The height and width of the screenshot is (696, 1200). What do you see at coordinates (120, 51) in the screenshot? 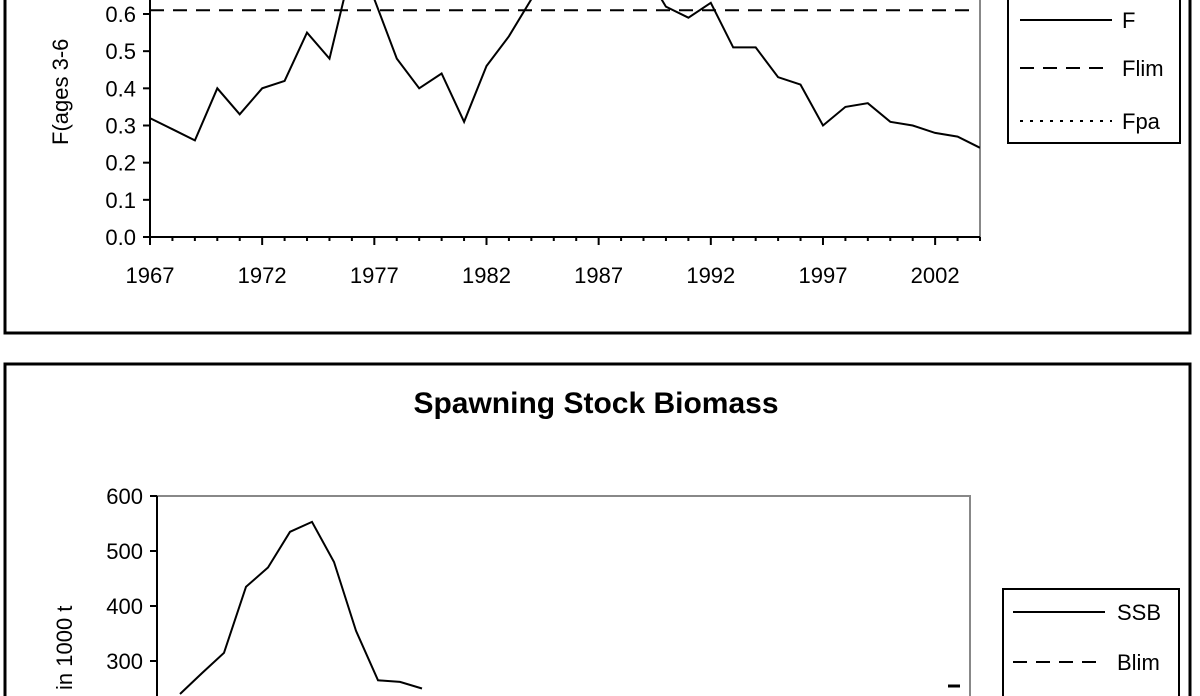
I see `f-y-tick-label: 0.5` at bounding box center [120, 51].